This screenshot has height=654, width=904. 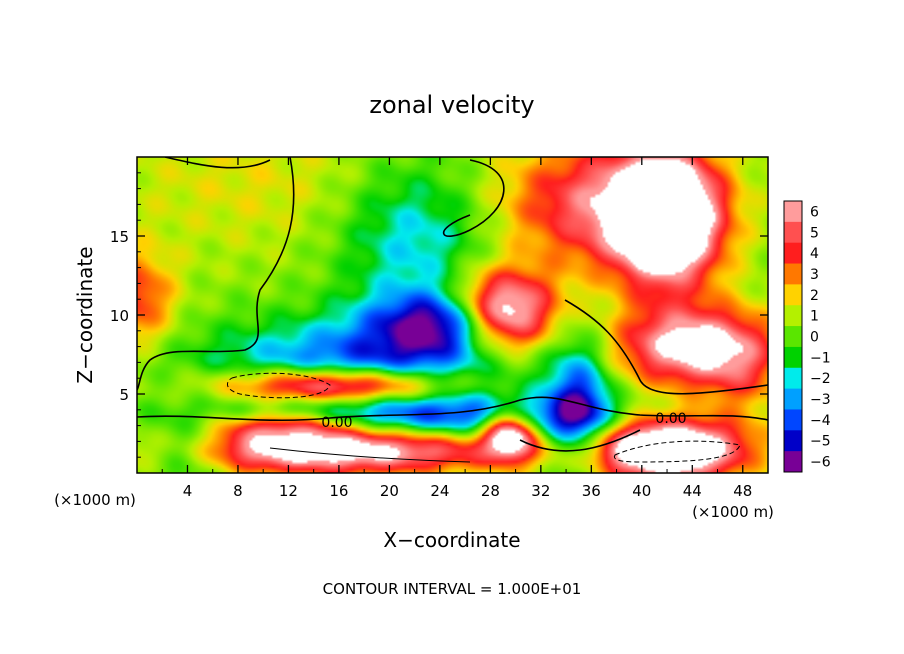 I want to click on colorbar-label: −6, so click(x=820, y=463).